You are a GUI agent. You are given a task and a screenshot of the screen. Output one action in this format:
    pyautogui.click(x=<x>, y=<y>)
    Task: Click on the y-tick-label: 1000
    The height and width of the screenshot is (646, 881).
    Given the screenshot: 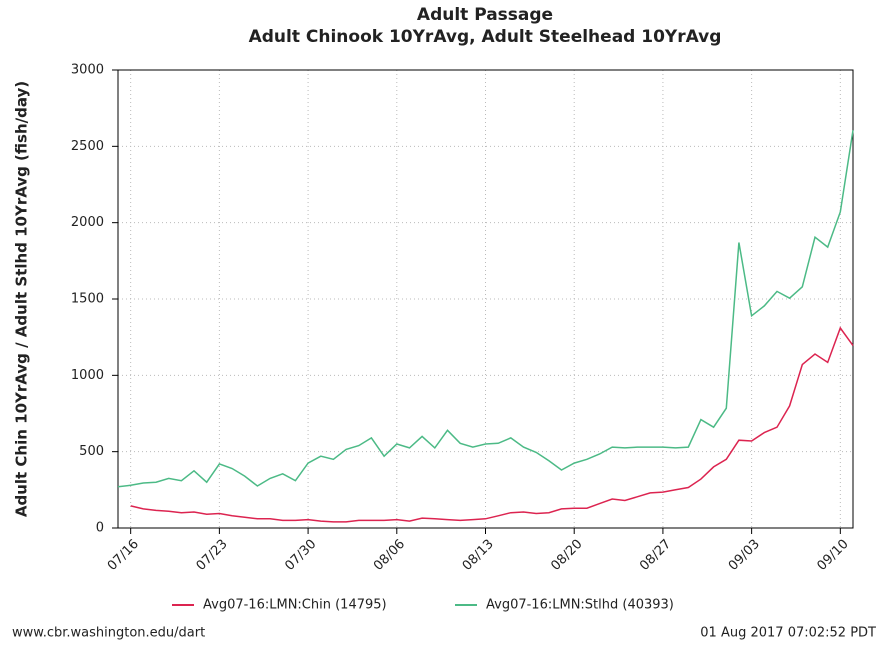 What is the action you would take?
    pyautogui.click(x=87, y=375)
    